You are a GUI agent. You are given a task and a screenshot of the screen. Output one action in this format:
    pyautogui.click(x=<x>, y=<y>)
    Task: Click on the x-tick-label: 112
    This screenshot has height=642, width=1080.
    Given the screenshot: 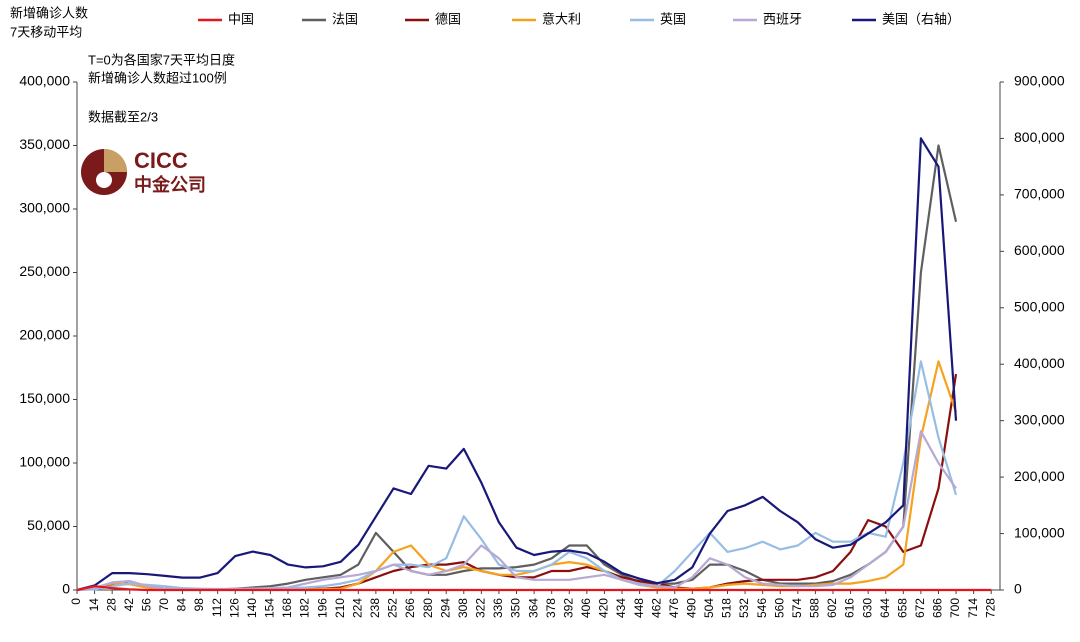 What is the action you would take?
    pyautogui.click(x=217, y=607)
    